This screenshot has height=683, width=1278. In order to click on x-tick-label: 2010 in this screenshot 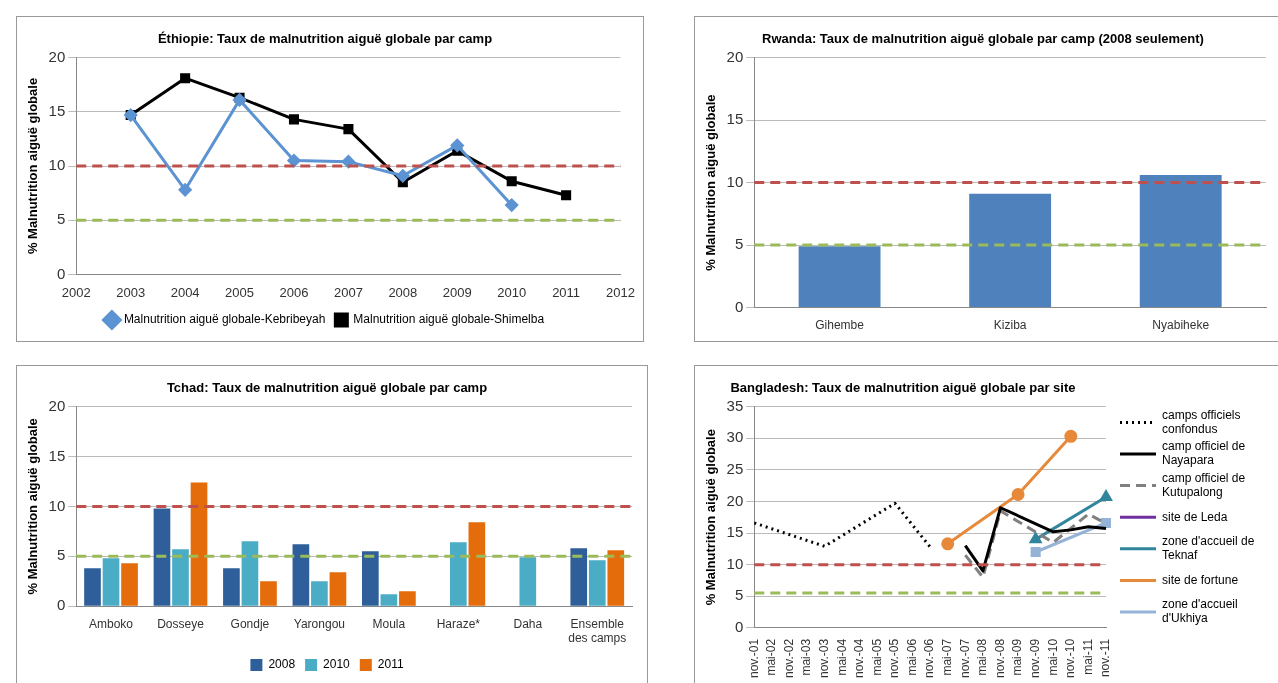, I will do `click(512, 292)`.